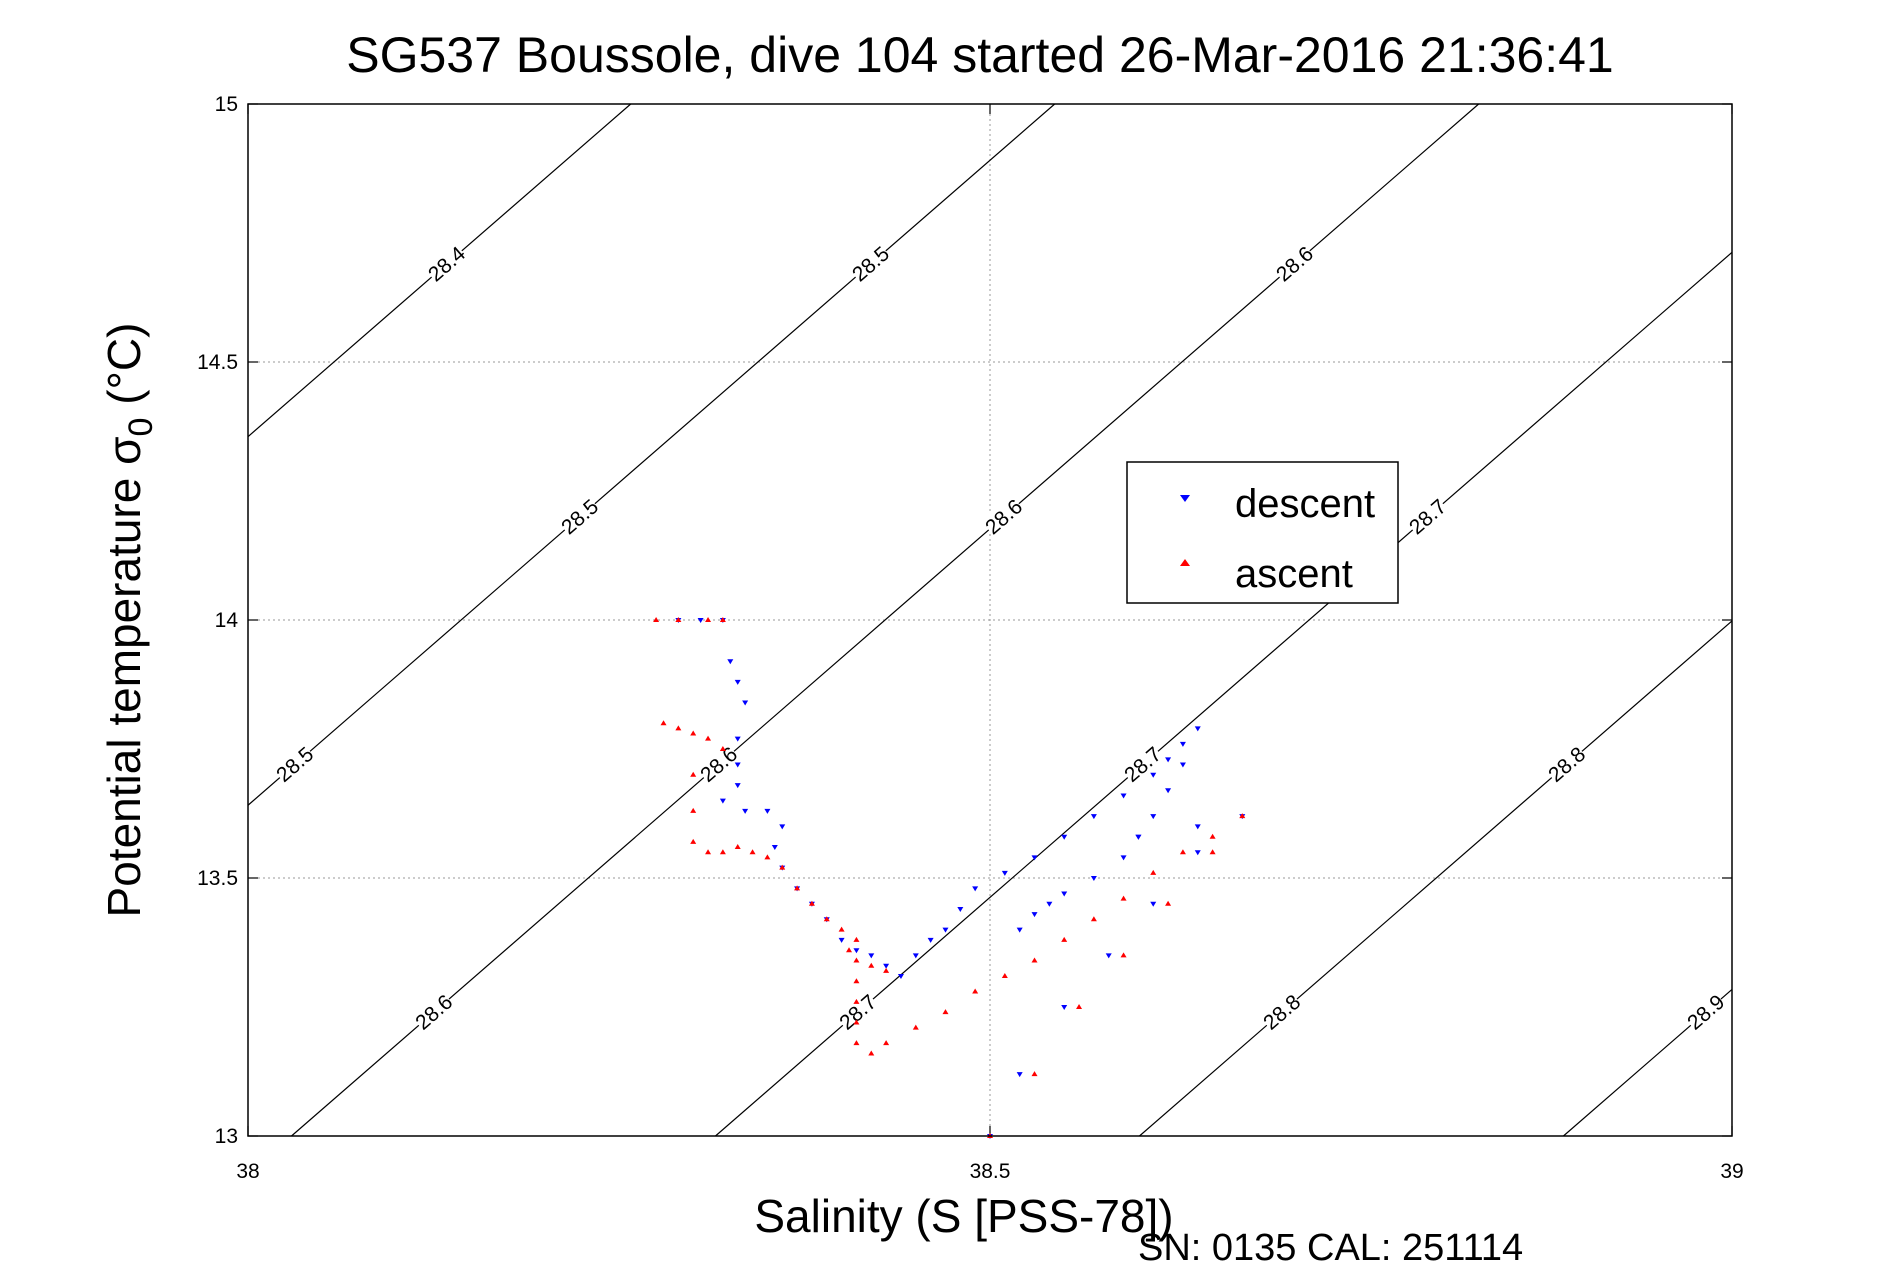  I want to click on y-tick-label: 13.5, so click(217, 878).